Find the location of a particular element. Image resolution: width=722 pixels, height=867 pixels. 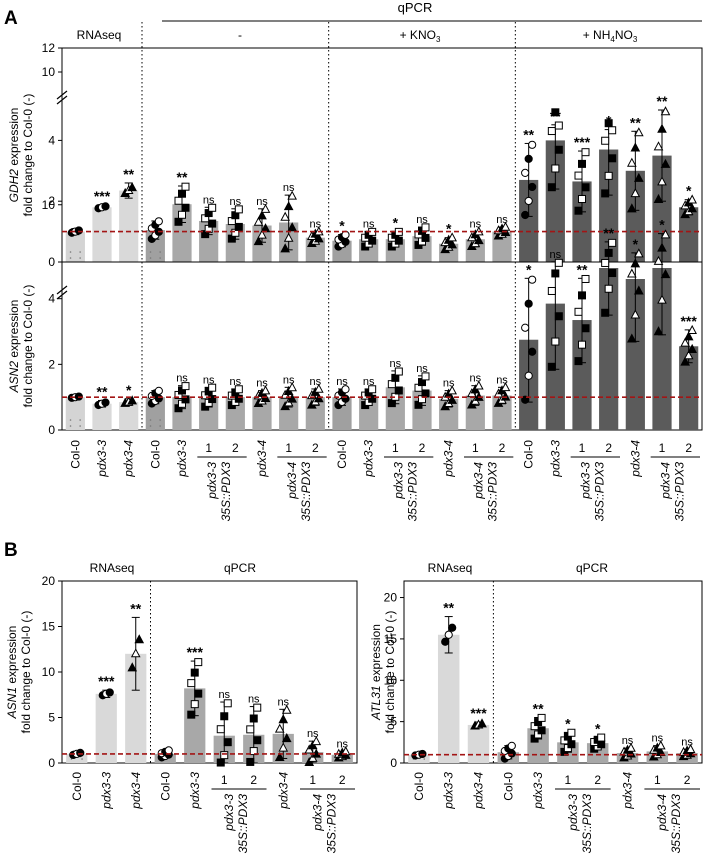

treatment-nh4no3: + NH4NO3 is located at coordinates (610, 36).